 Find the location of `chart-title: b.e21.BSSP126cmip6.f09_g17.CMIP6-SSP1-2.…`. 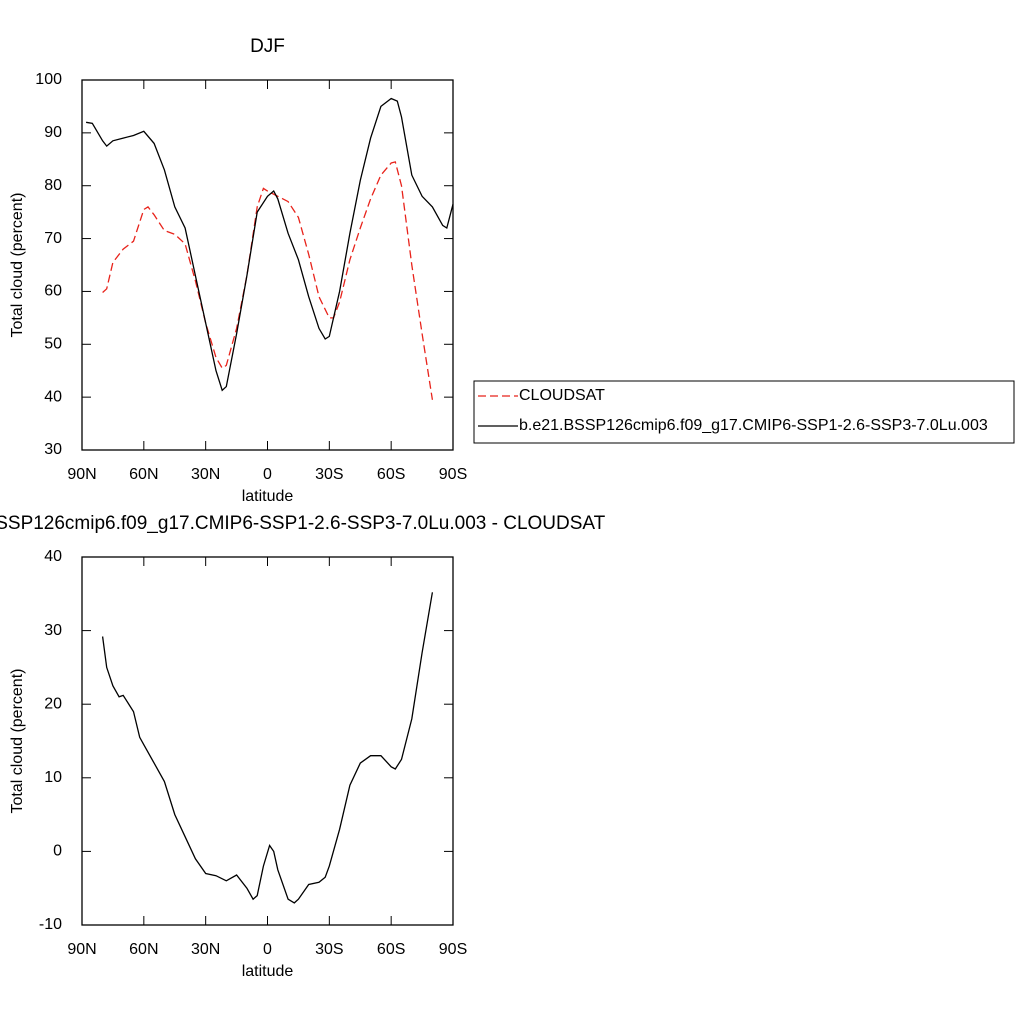

chart-title: b.e21.BSSP126cmip6.f09_g17.CMIP6-SSP1-2.… is located at coordinates (303, 523).